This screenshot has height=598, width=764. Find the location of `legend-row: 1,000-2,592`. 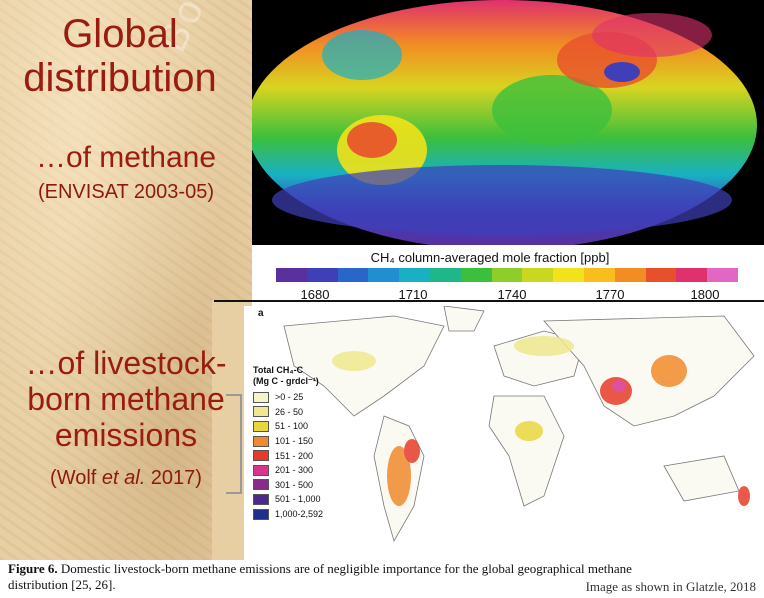

legend-row: 1,000-2,592 is located at coordinates (293, 514).